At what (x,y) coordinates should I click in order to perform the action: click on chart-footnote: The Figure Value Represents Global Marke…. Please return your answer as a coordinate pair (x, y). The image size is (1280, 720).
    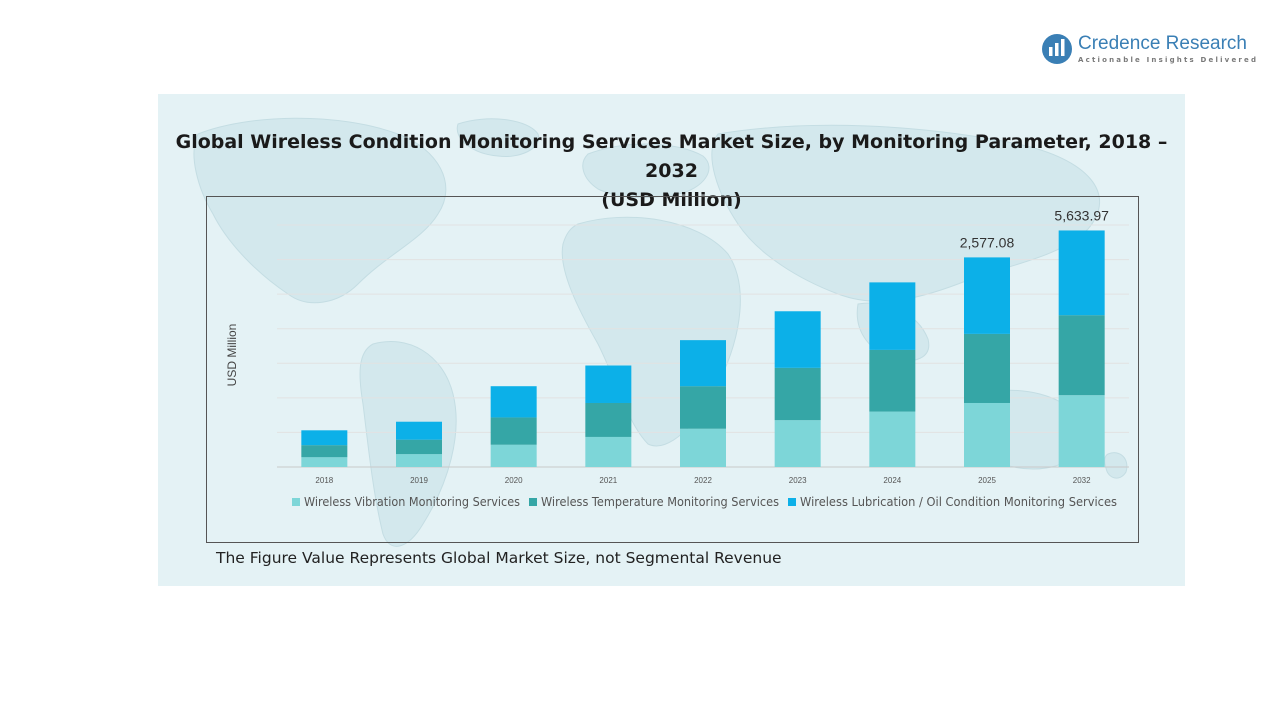
    Looking at the image, I should click on (499, 558).